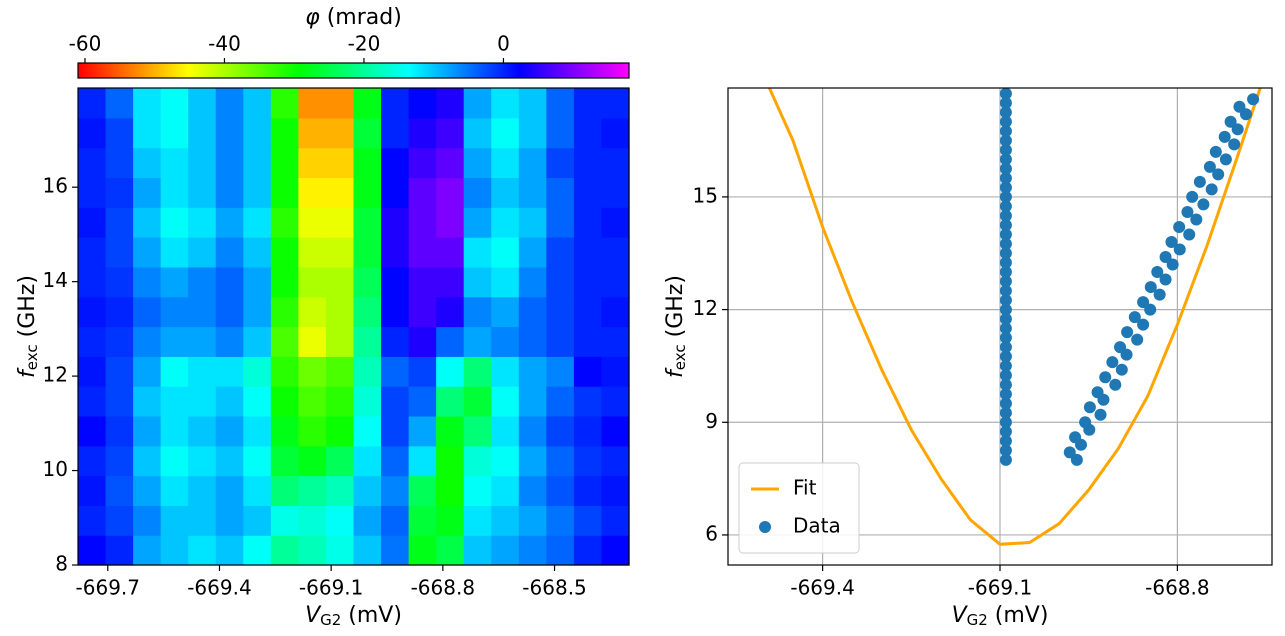 Image resolution: width=1285 pixels, height=636 pixels. Describe the element at coordinates (503, 44) in the screenshot. I see `colorbar-tick-label: 0` at that location.